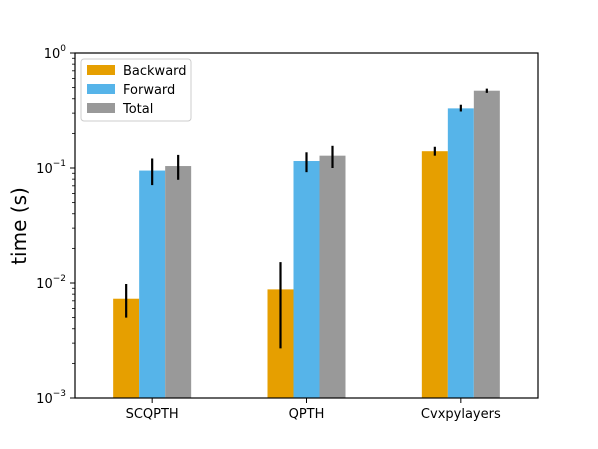 The height and width of the screenshot is (449, 598). Describe the element at coordinates (149, 90) in the screenshot. I see `legend-label-forward: Forward` at that location.